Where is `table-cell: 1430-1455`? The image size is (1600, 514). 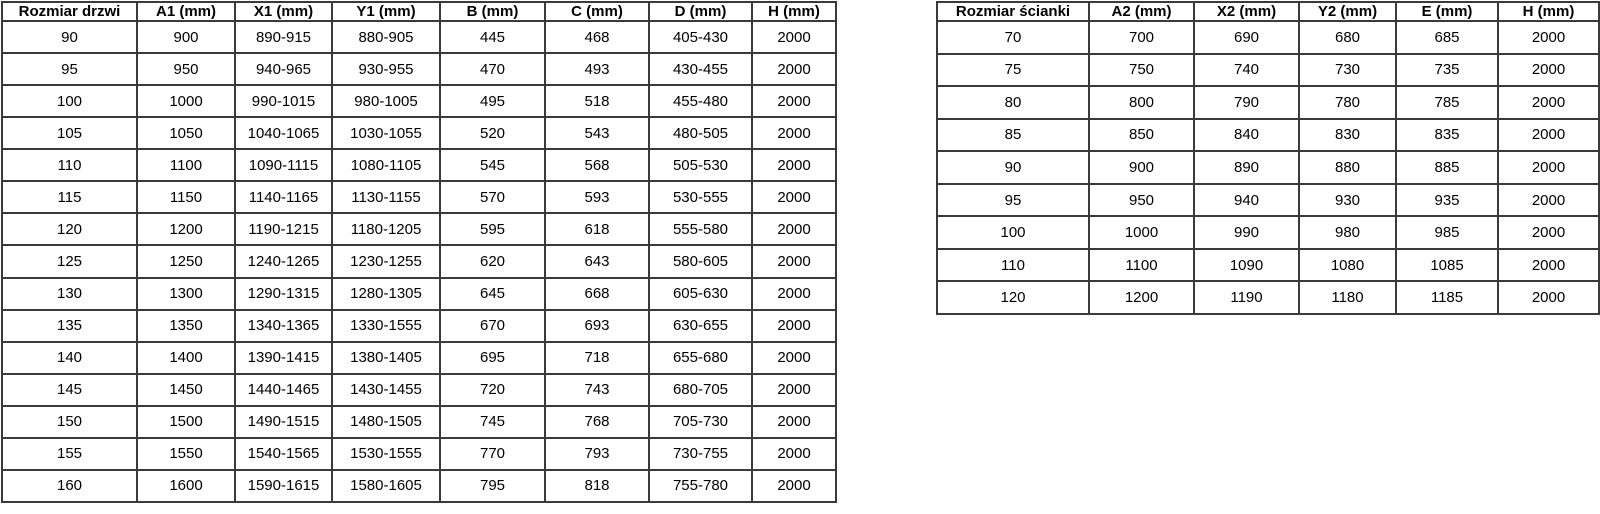 table-cell: 1430-1455 is located at coordinates (386, 389).